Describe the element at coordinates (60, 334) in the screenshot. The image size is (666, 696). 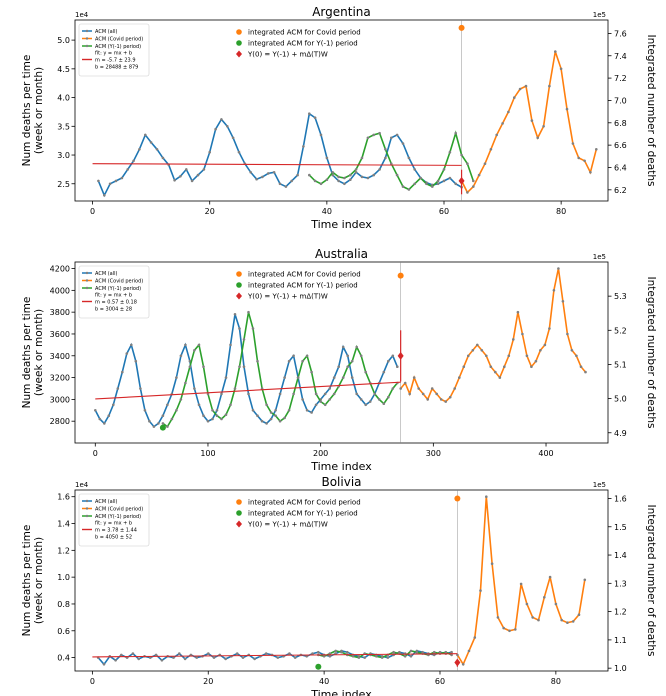
I see `y-tick-label: 3600` at that location.